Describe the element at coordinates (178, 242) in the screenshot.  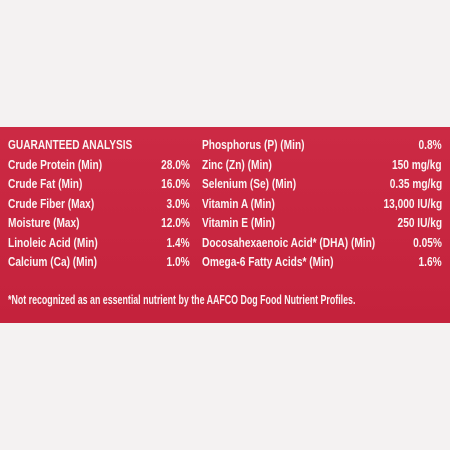
I see `row-value: 1.4%` at that location.